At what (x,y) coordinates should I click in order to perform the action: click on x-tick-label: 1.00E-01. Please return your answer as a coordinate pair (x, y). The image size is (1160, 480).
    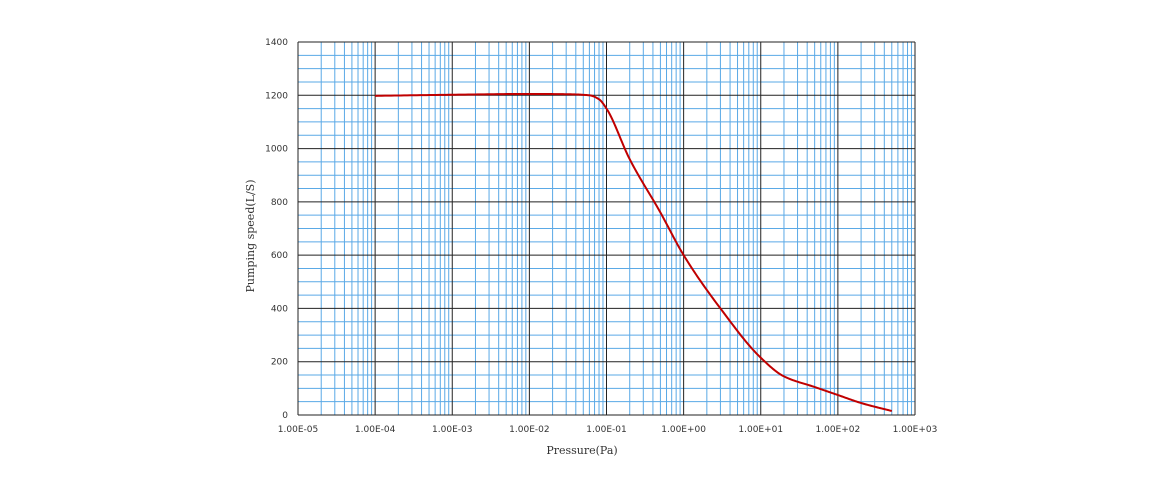
    Looking at the image, I should click on (606, 430).